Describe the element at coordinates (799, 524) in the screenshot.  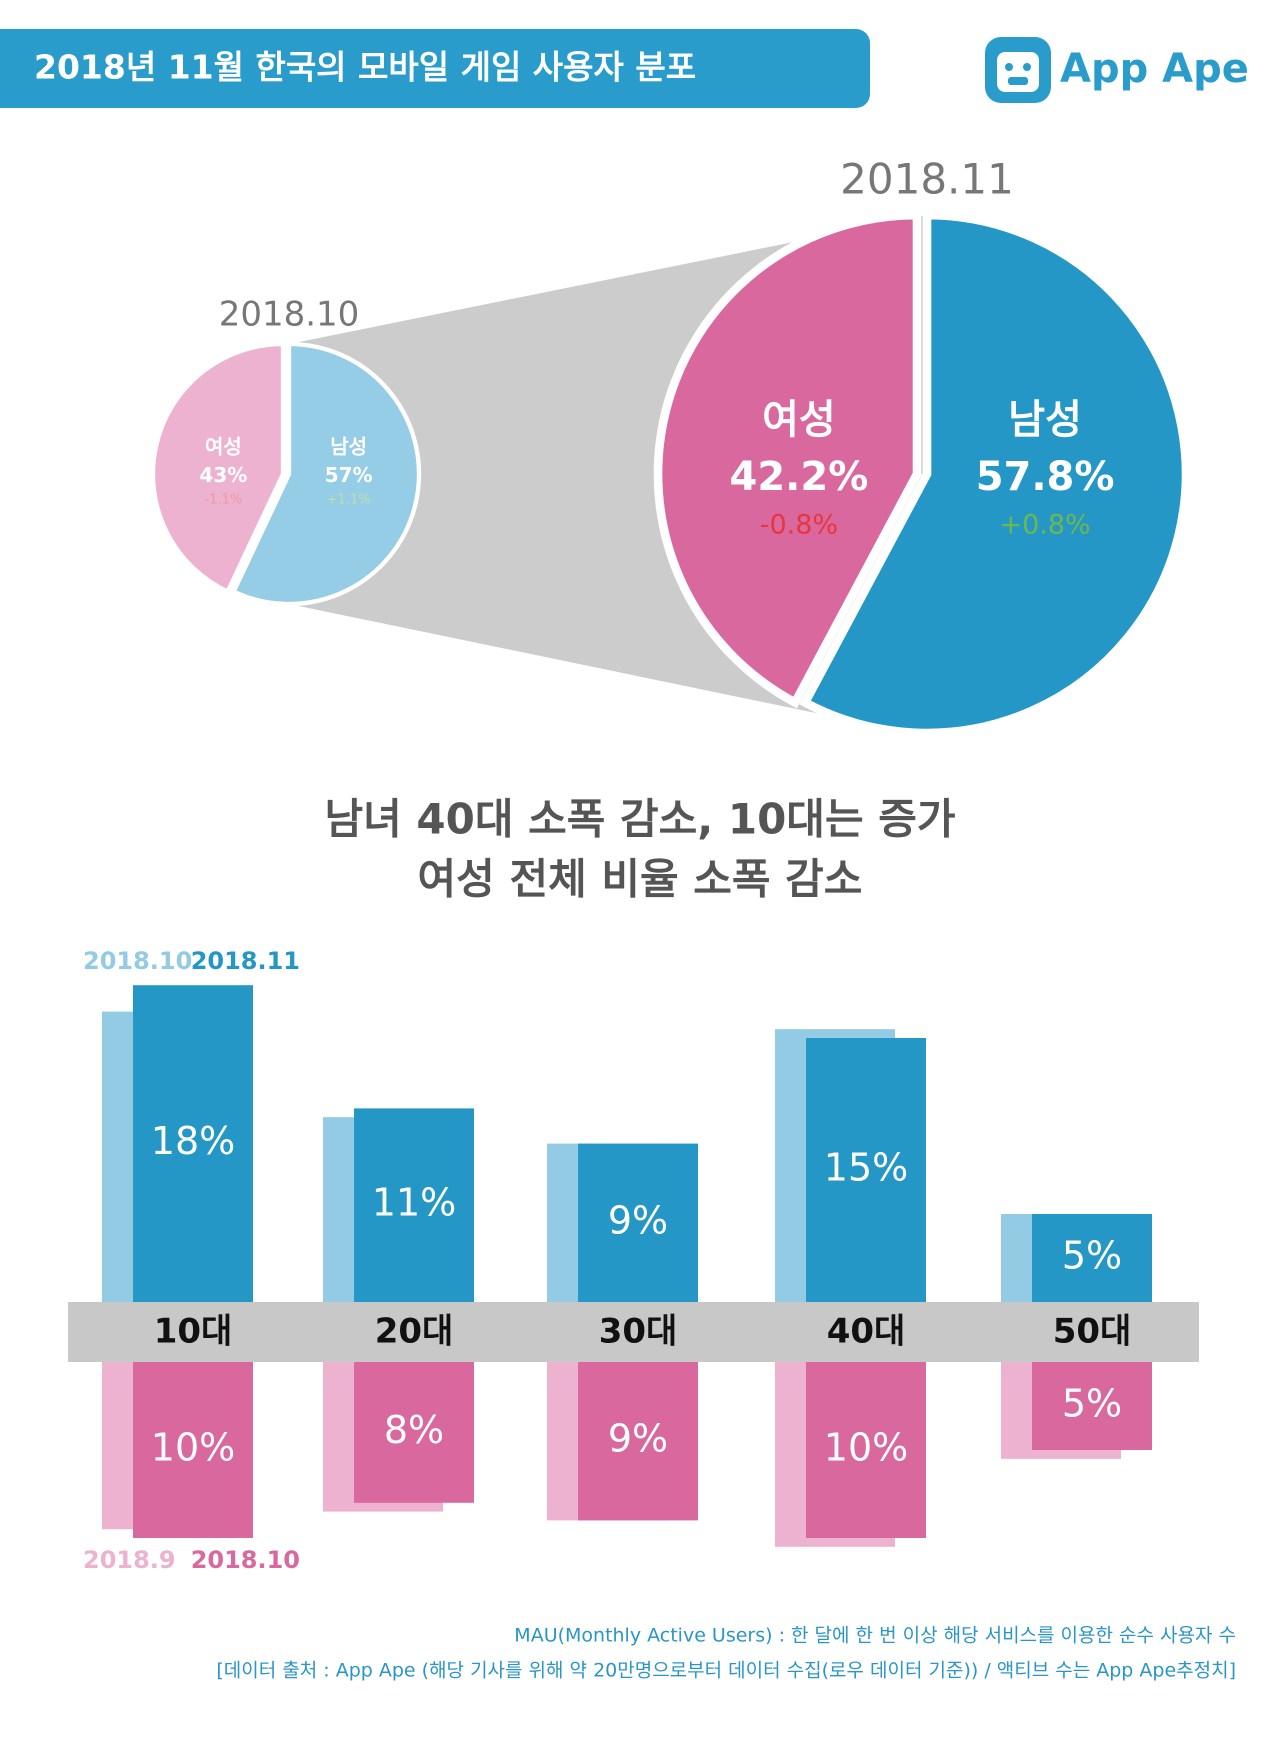
I see `slice-change: -0.8%` at that location.